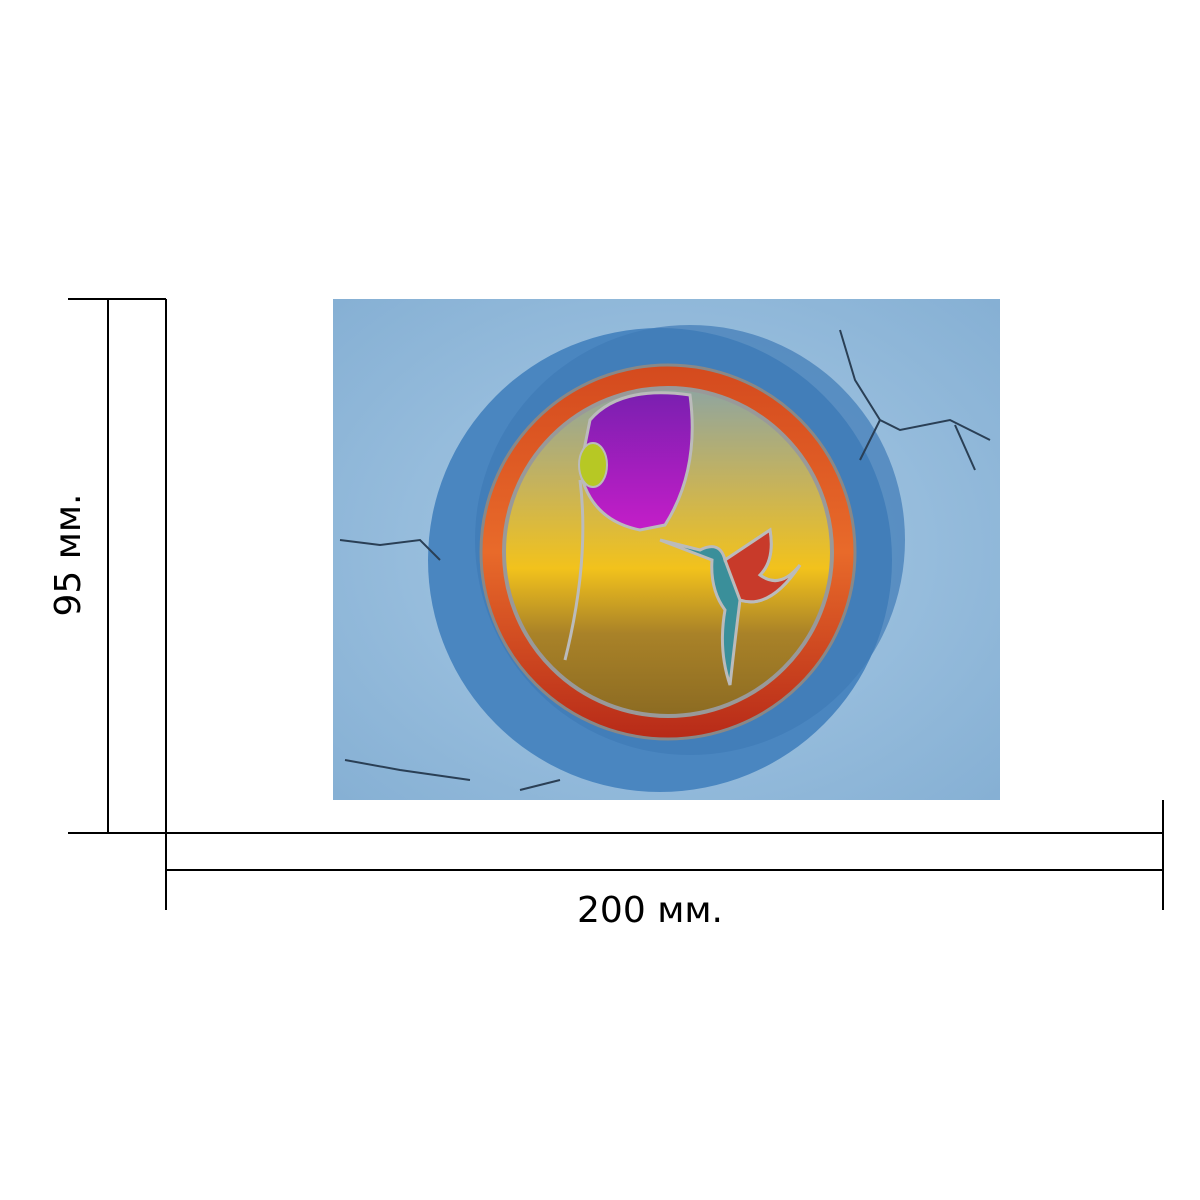 The height and width of the screenshot is (1200, 1200). I want to click on width-label: 200 мм., so click(650, 910).